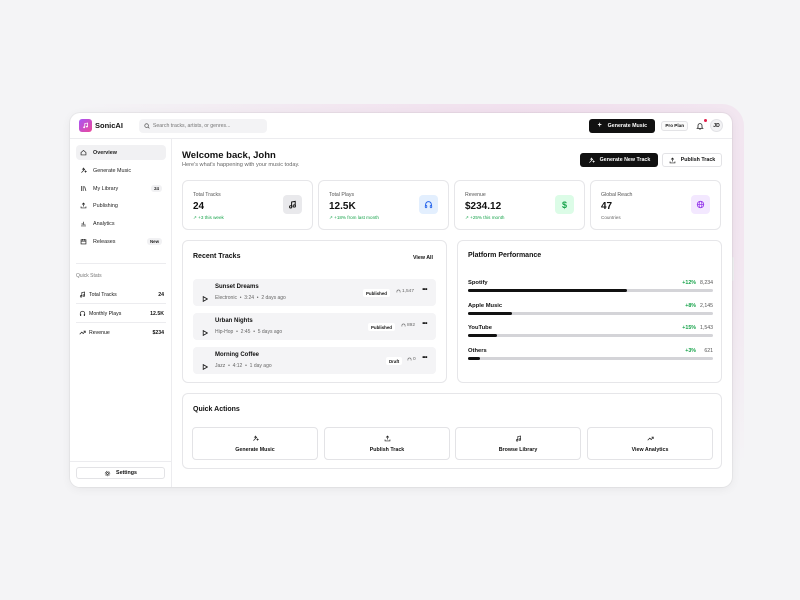 The width and height of the screenshot is (800, 600). I want to click on search-icon, so click(147, 125).